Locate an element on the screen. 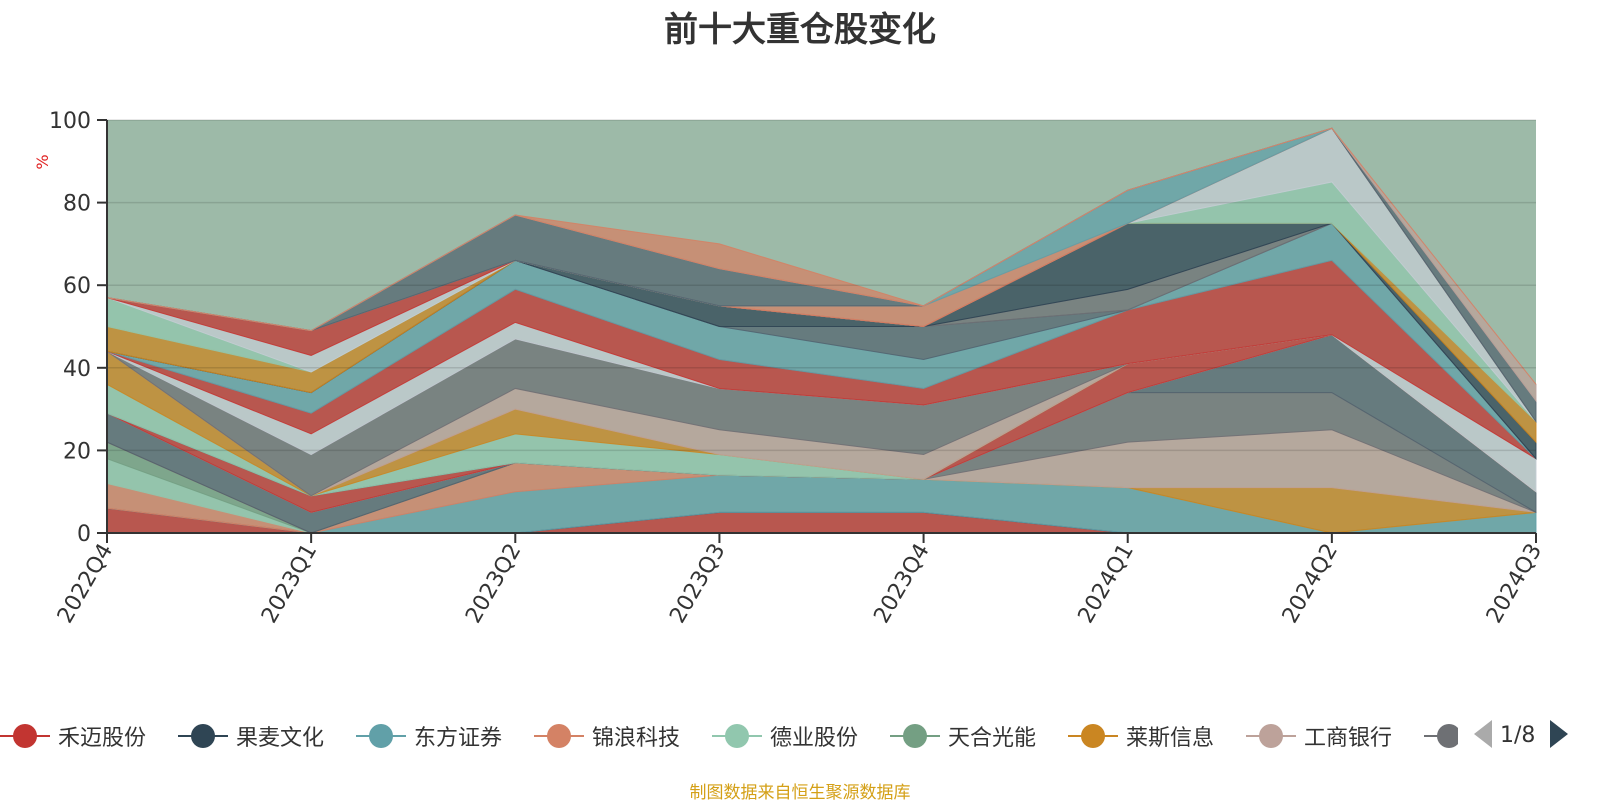 This screenshot has height=803, width=1600. legend-item: 德业股份 is located at coordinates (785, 736).